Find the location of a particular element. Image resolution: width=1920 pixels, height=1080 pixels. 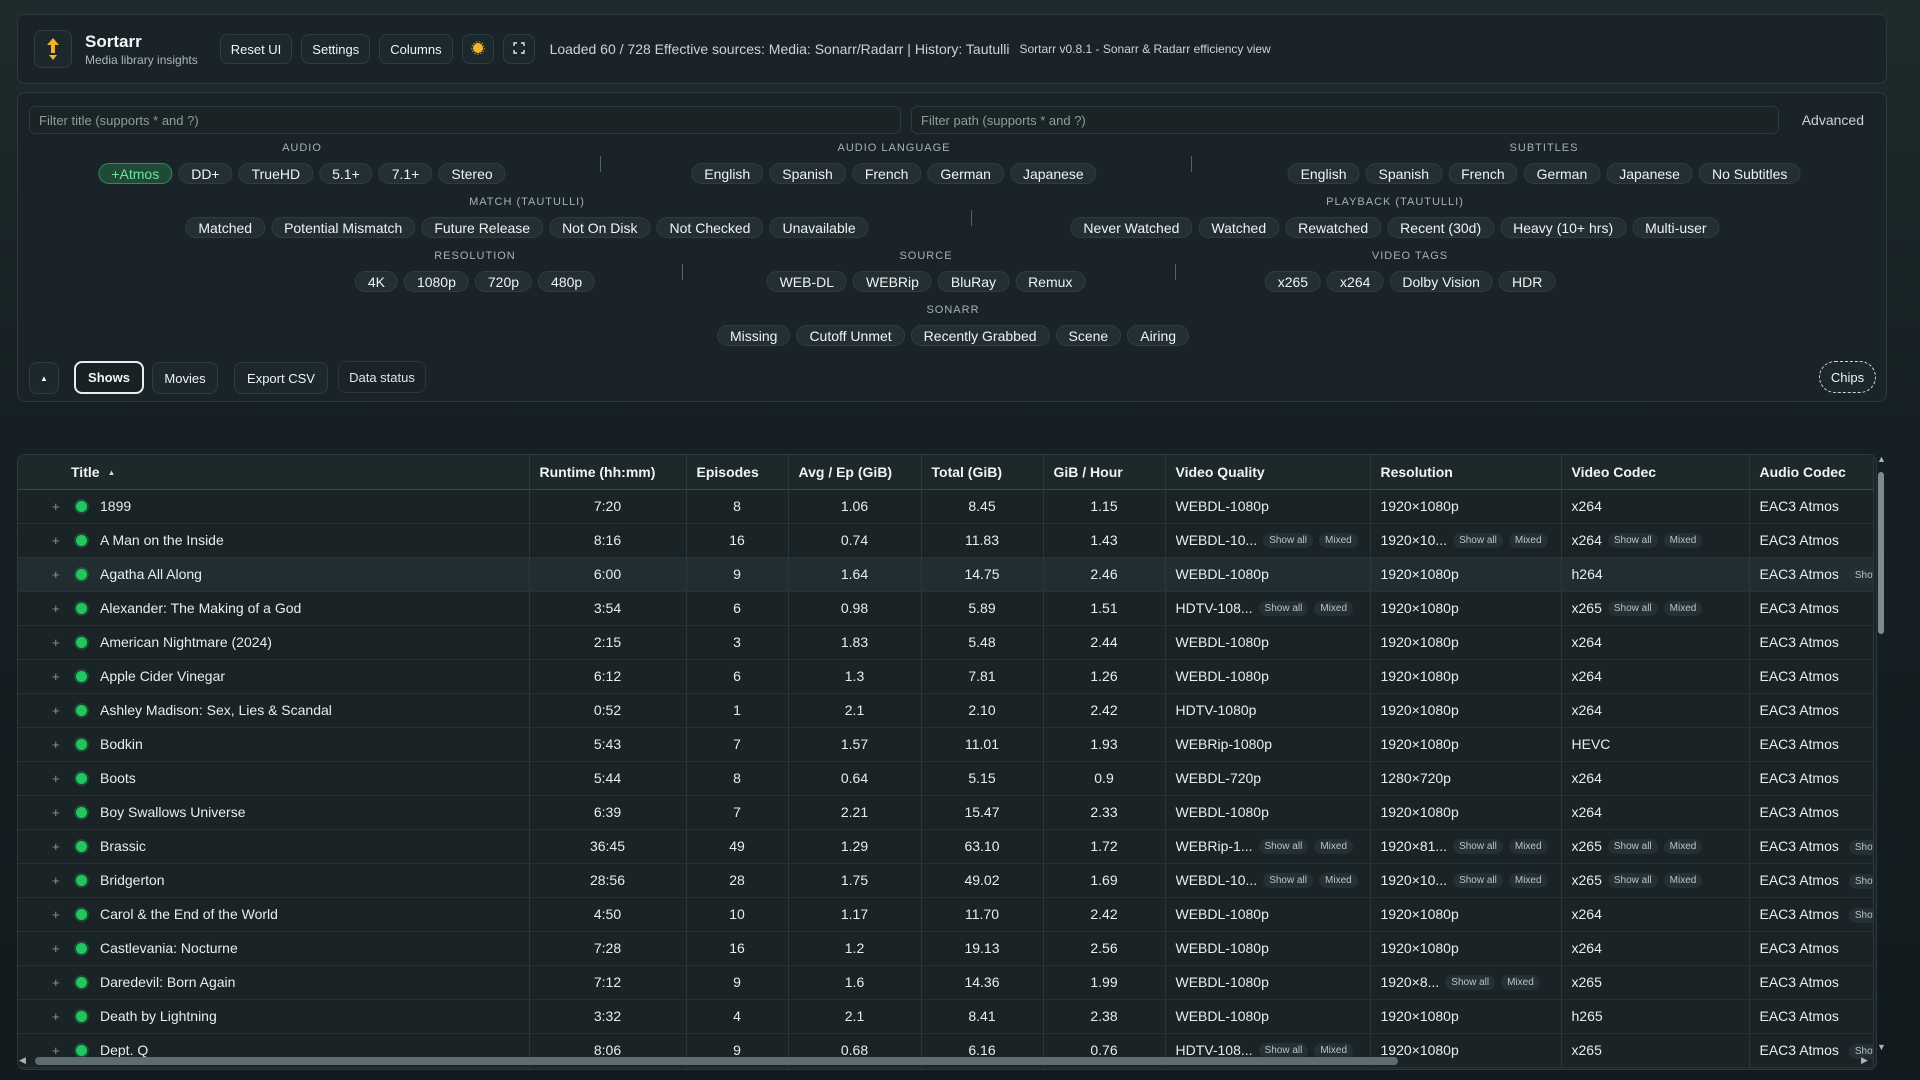

horizontal-scrollbar: ◀ ▶ is located at coordinates (946, 1061).